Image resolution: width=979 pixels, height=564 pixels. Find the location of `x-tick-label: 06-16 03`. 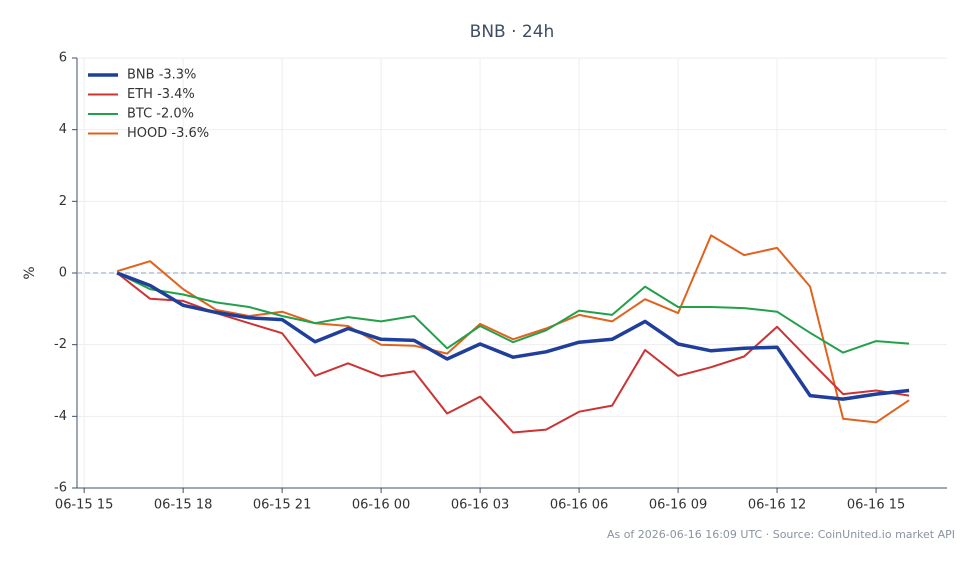

x-tick-label: 06-16 03 is located at coordinates (480, 505).